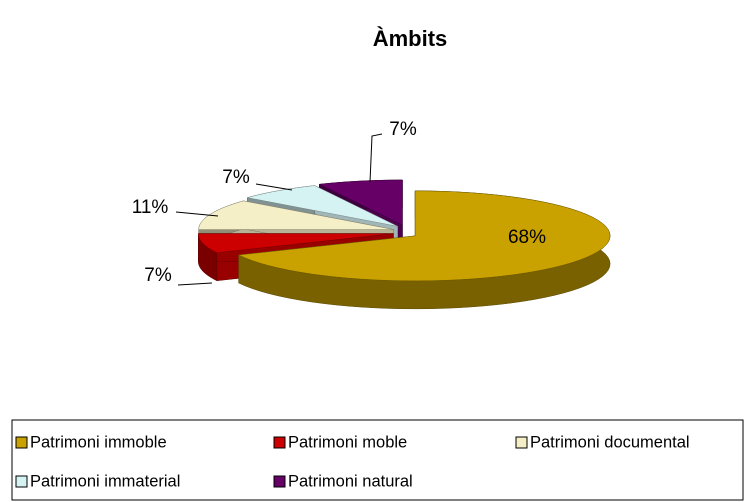  I want to click on legend-label: Patrimoni moble, so click(347, 442).